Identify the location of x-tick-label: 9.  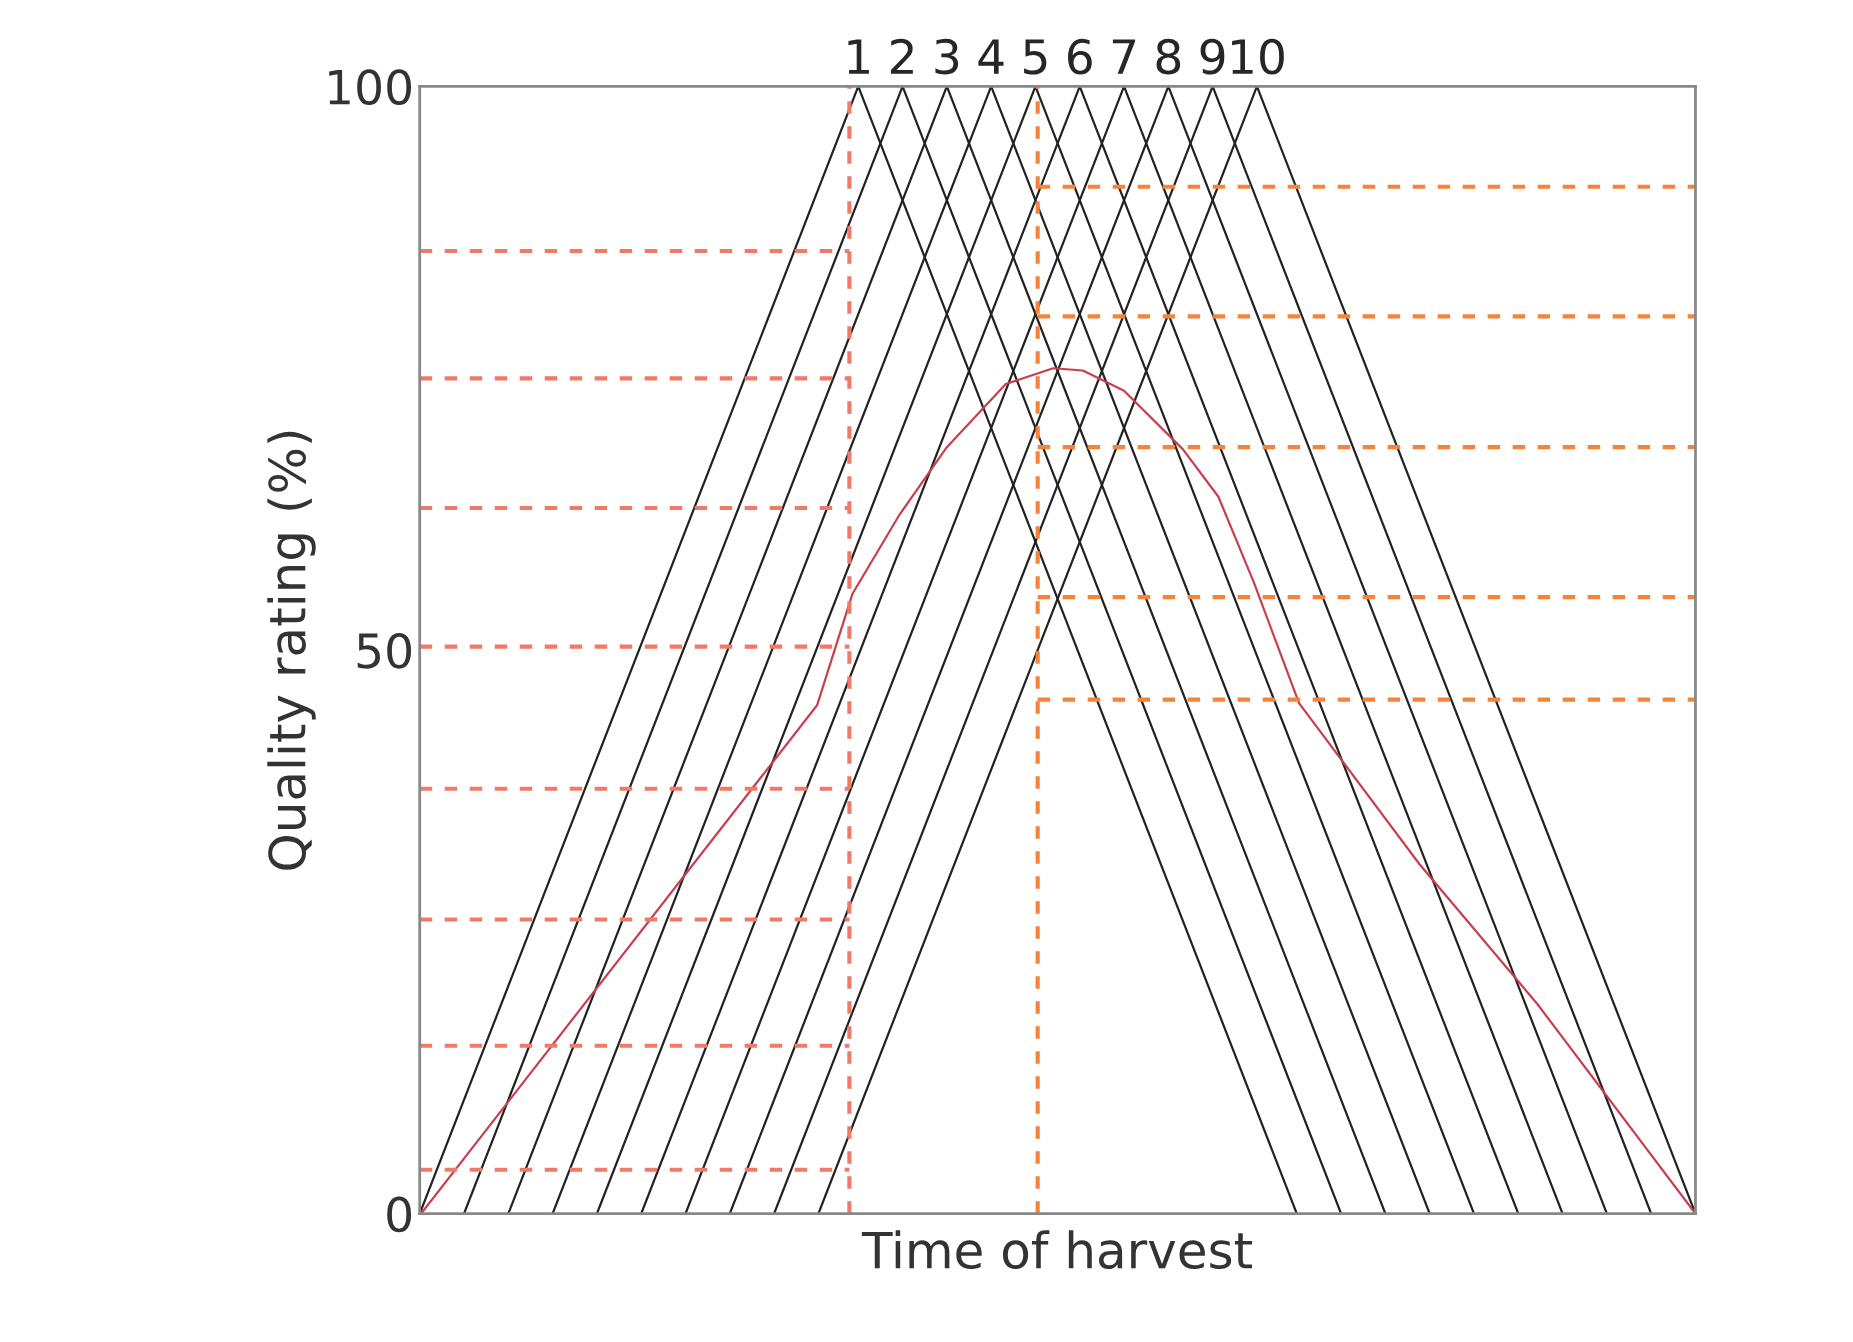
(1212, 56).